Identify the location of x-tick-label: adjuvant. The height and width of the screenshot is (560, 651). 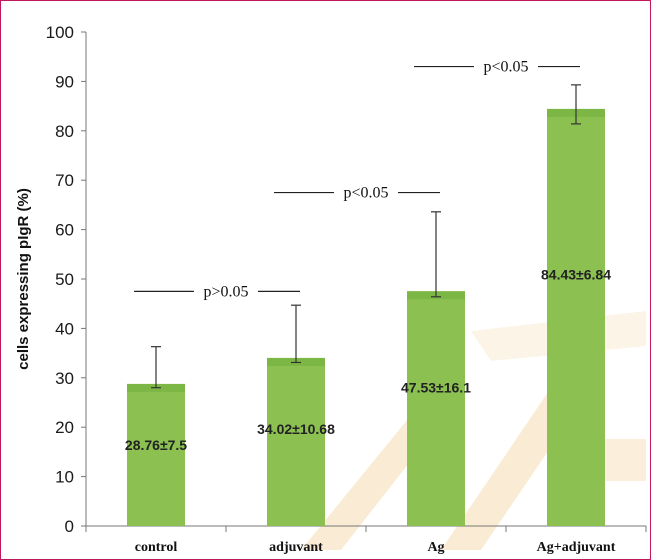
(296, 547).